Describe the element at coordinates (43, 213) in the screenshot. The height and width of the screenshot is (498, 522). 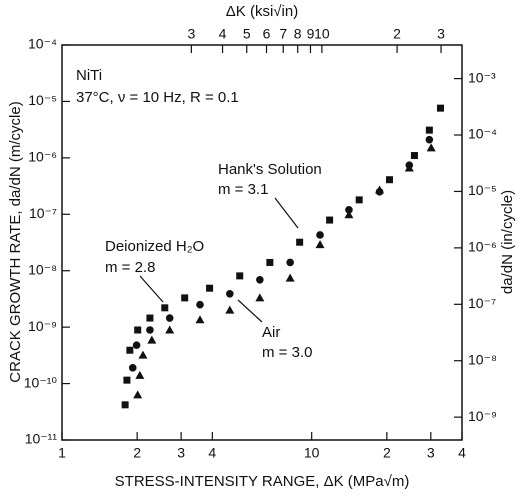
I see `y-tick-label: 10⁻⁷` at that location.